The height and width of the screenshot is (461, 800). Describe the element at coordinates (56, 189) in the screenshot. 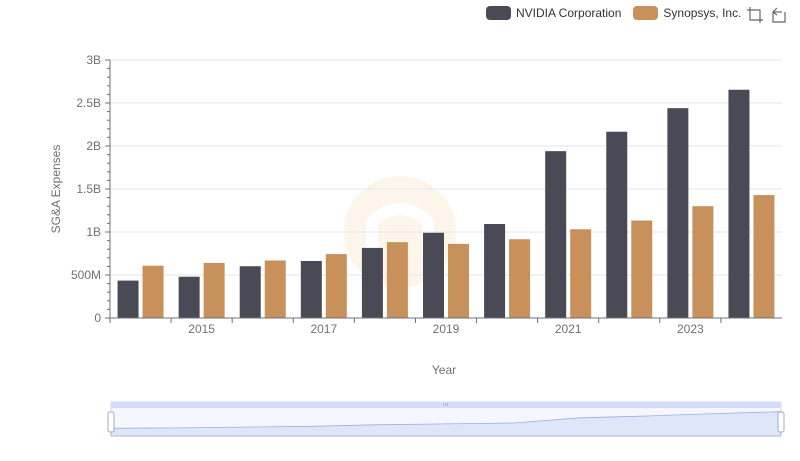

I see `y-axis-title: SG&A Expenses` at that location.